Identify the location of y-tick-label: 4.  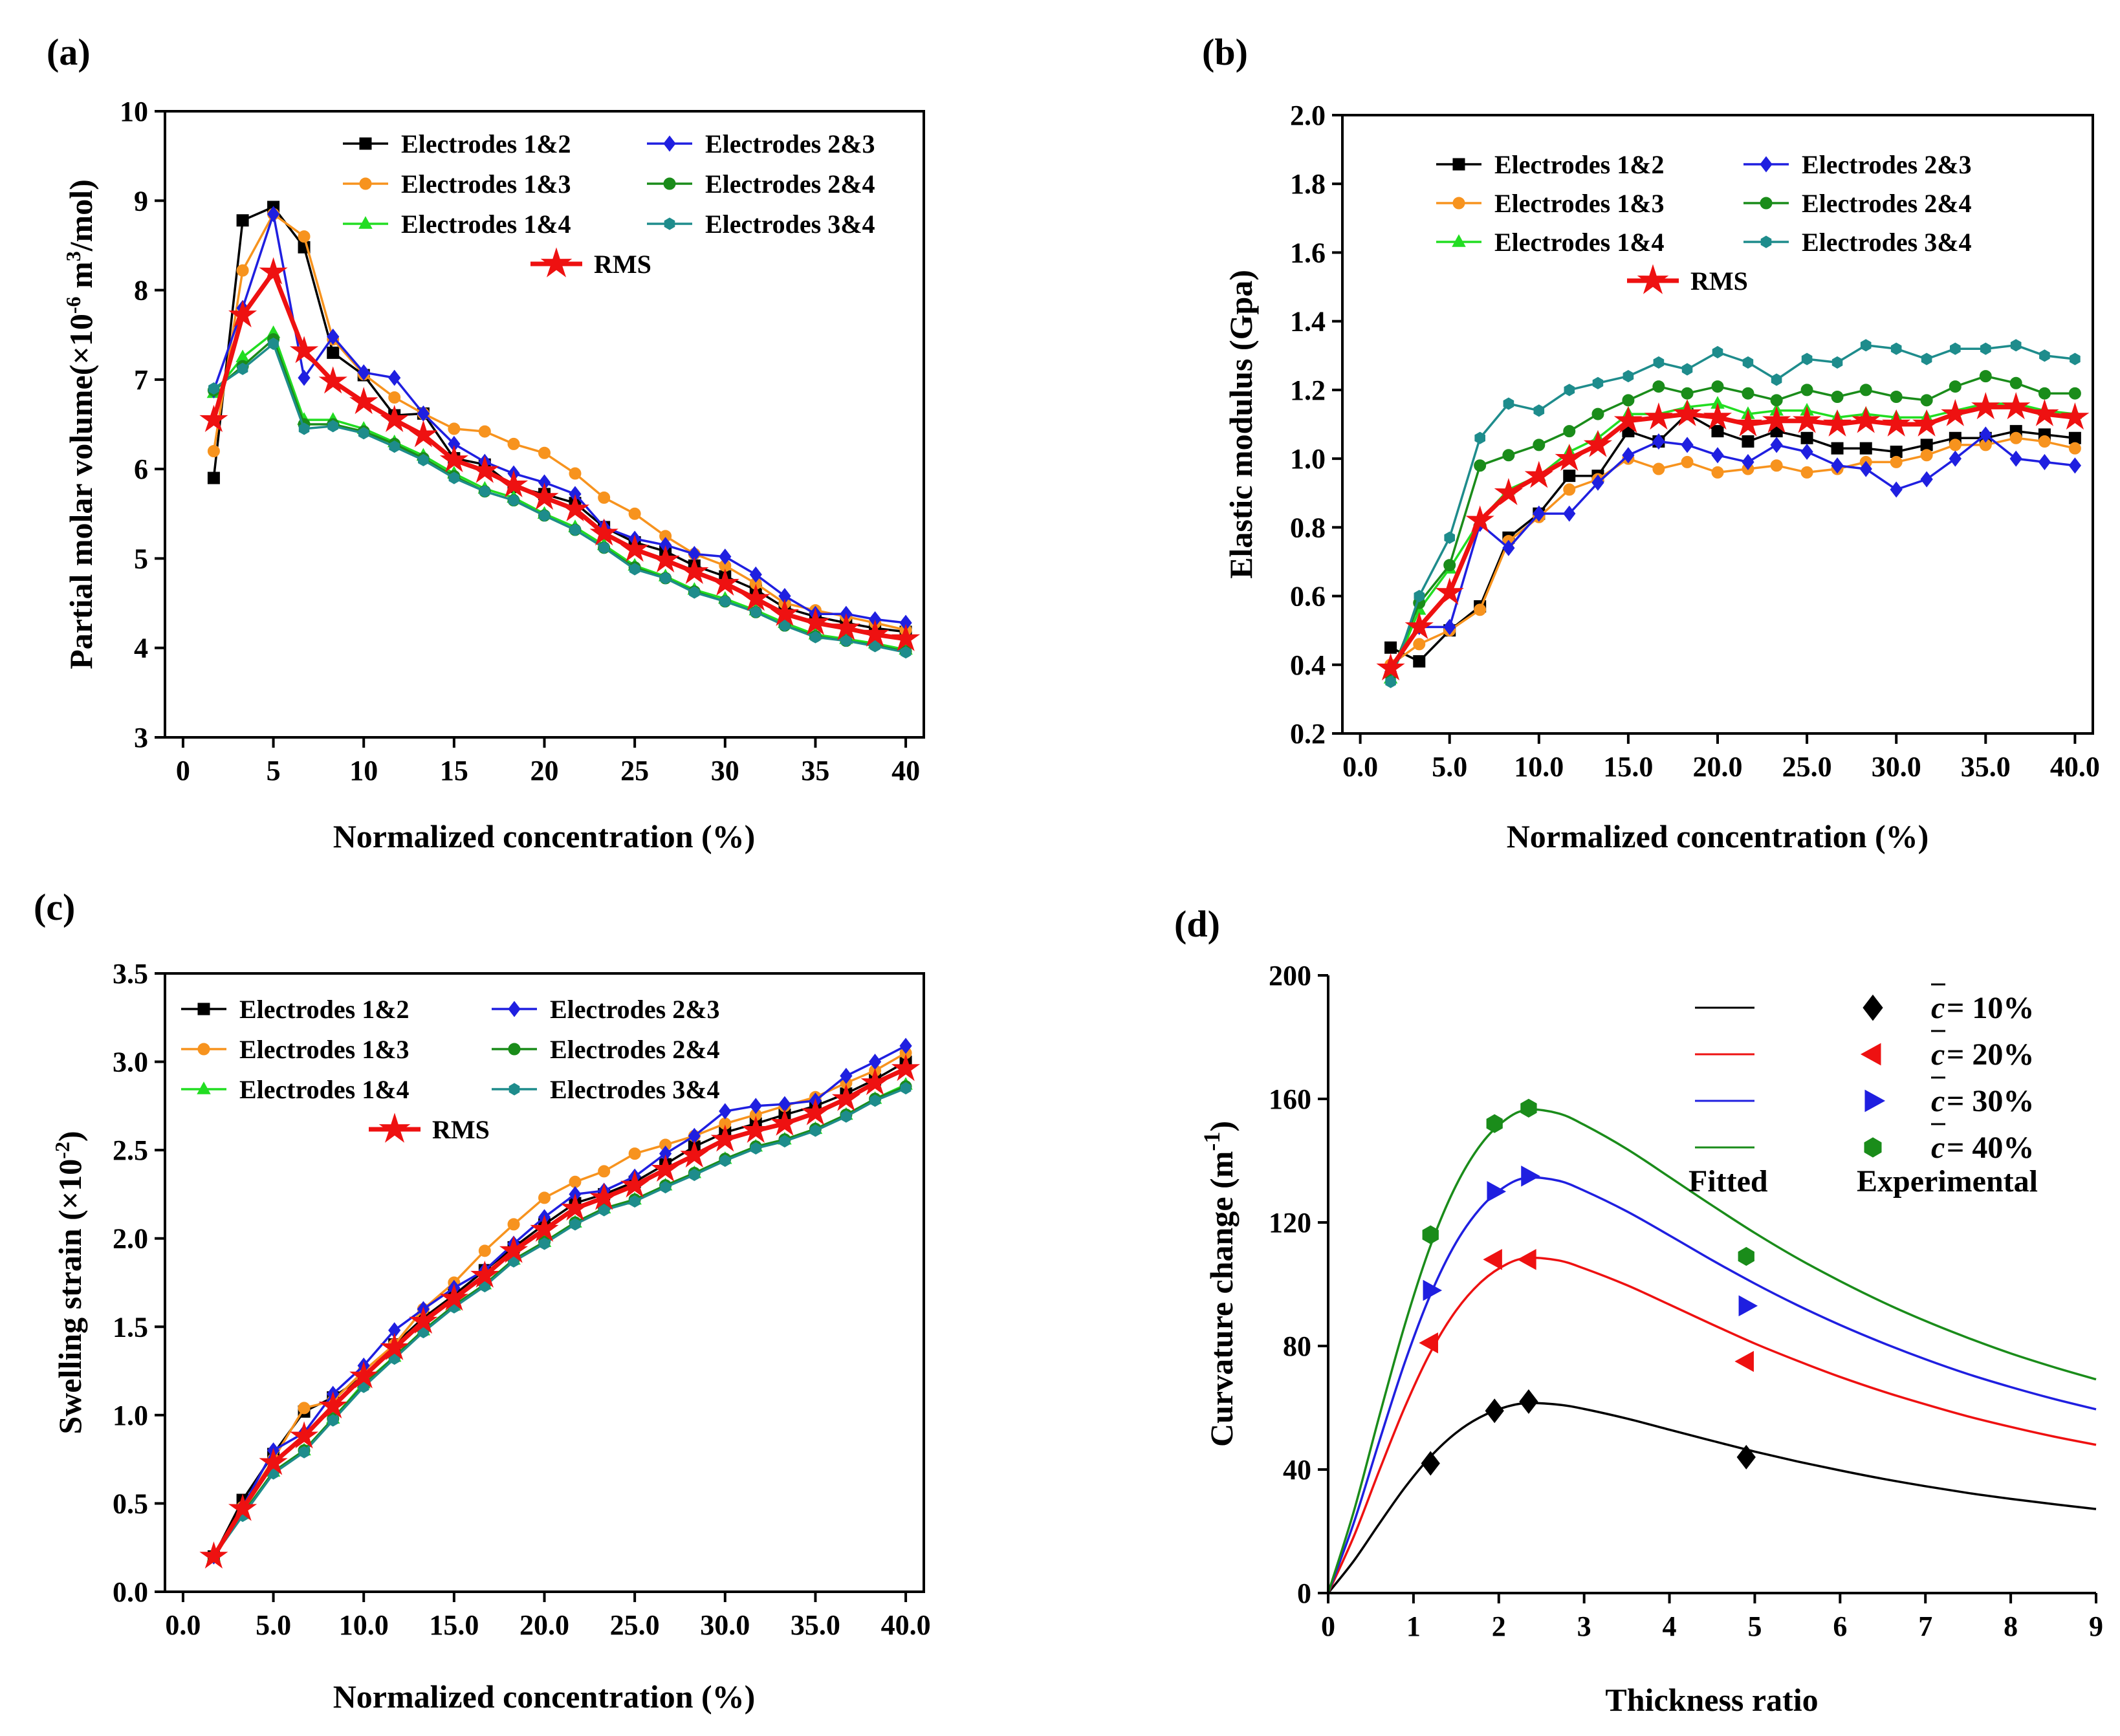
(141, 648).